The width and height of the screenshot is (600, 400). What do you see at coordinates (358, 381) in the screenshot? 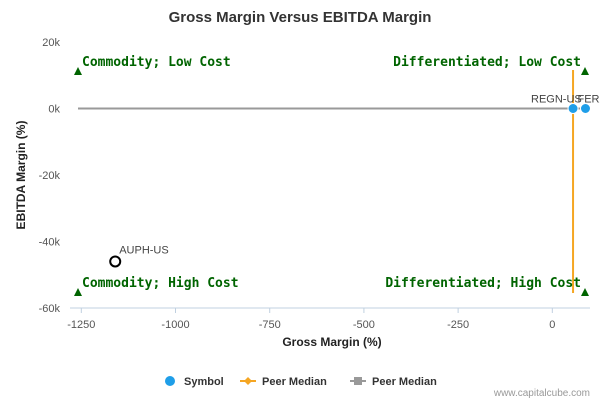
I see `legend-square-marker` at bounding box center [358, 381].